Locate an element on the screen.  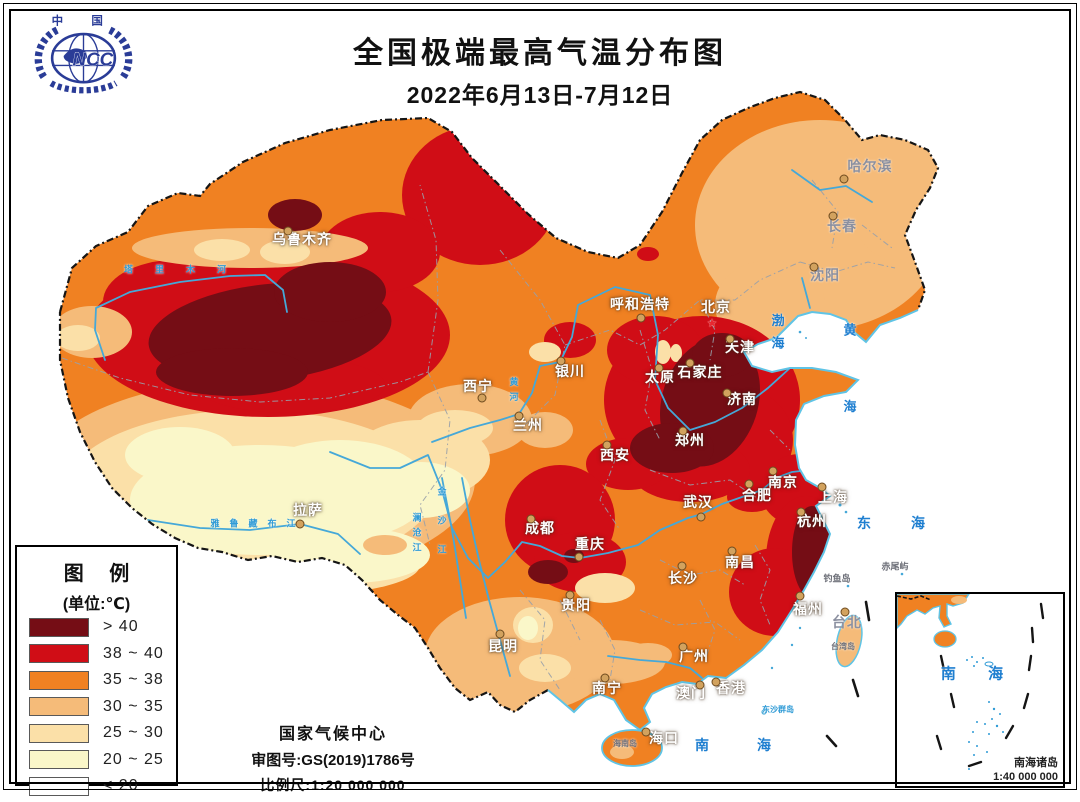
page-subtitle: 2022年6月13日-7月12日 is located at coordinates (540, 95).